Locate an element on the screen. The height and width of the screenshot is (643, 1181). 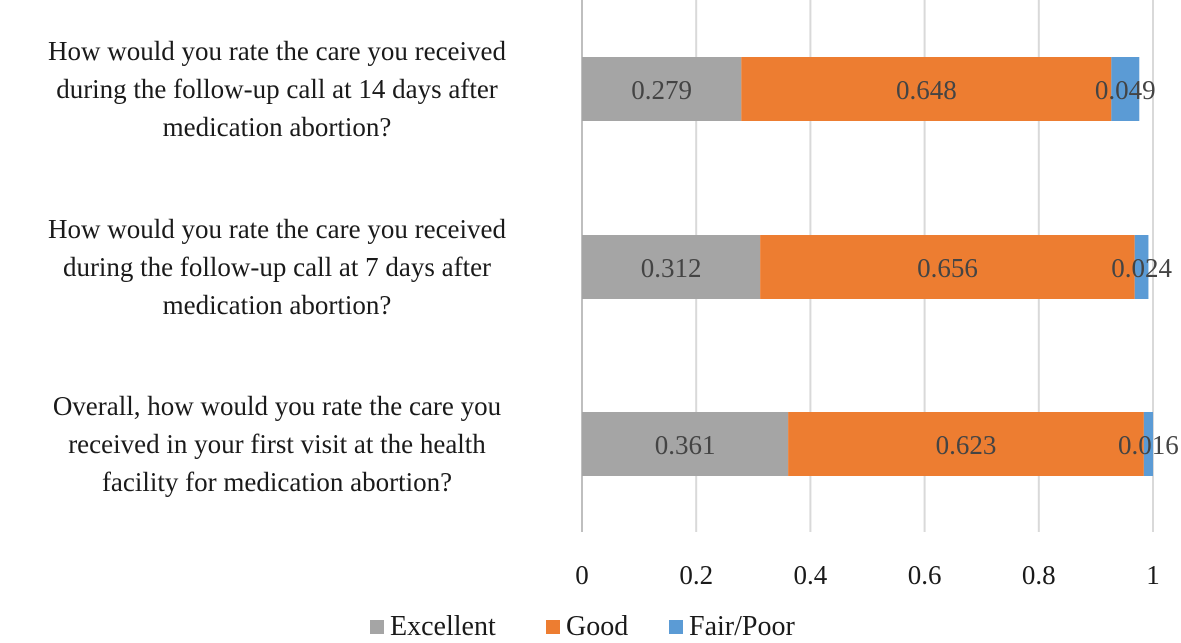
legend-label-excellent: Excellent is located at coordinates (443, 626).